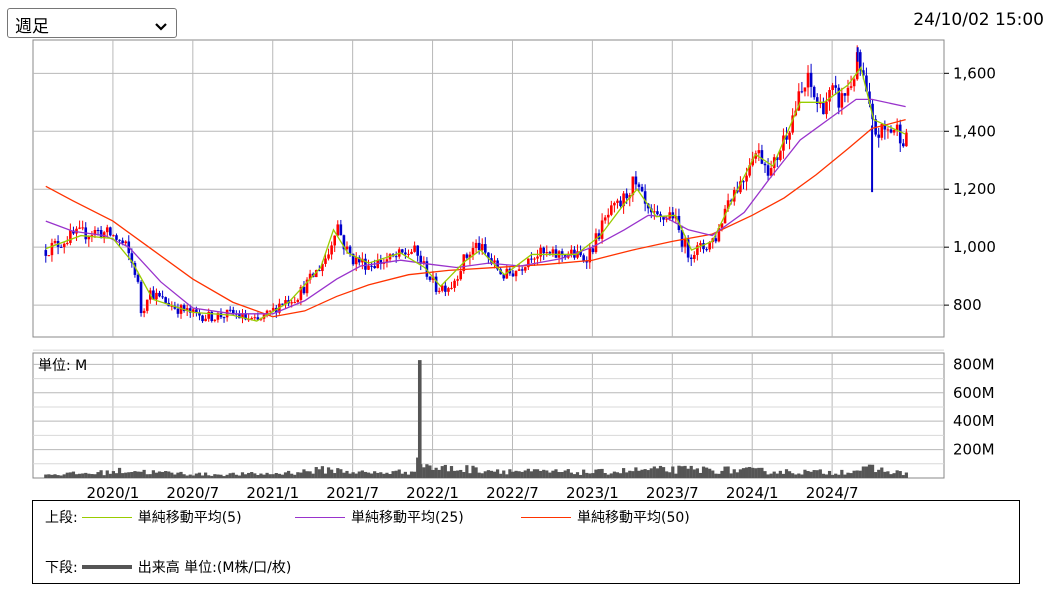 Image resolution: width=1056 pixels, height=593 pixels. What do you see at coordinates (978, 20) in the screenshot?
I see `timestamp: 24/10/02 15:00` at bounding box center [978, 20].